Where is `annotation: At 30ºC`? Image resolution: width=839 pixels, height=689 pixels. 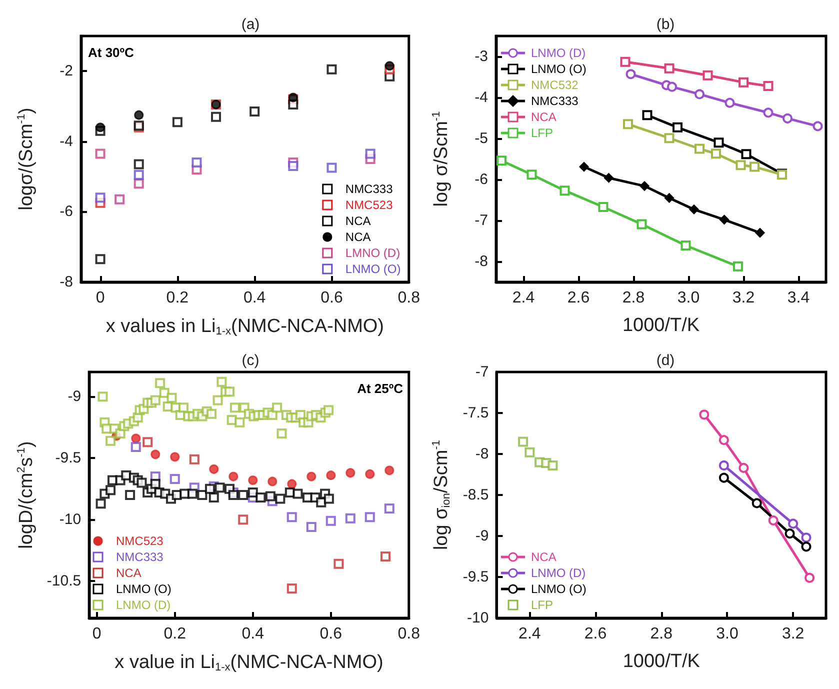 annotation: At 30ºC is located at coordinates (111, 52).